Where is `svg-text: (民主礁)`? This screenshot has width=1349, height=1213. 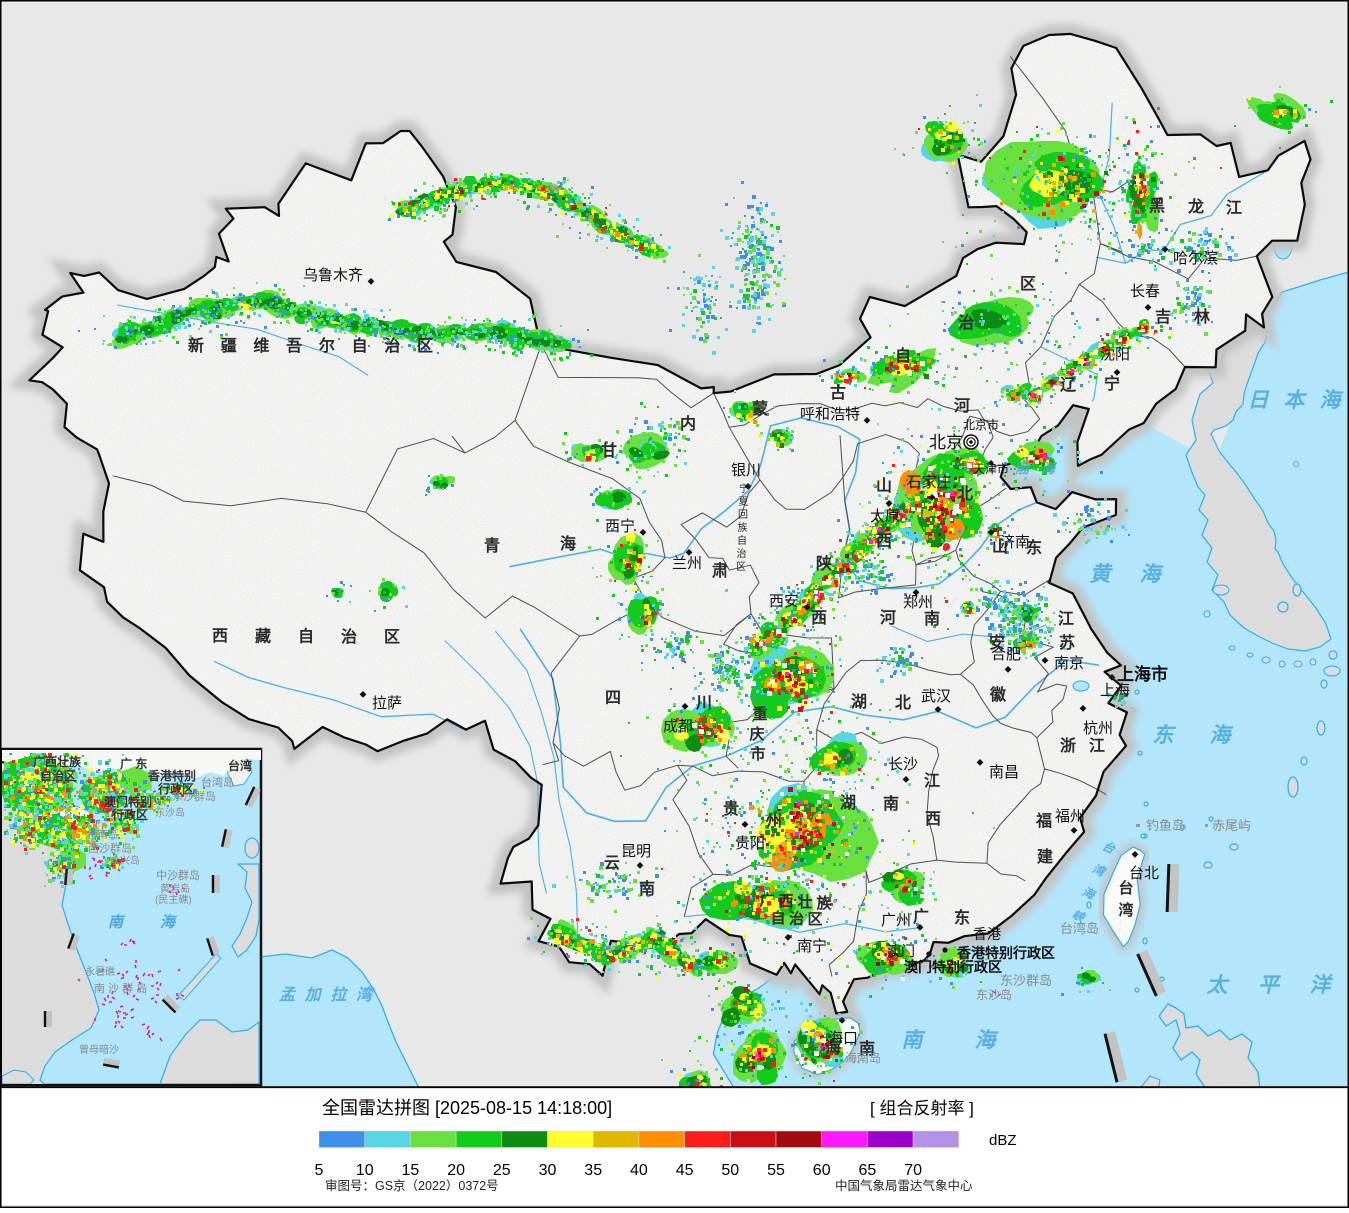 svg-text: (民主礁) is located at coordinates (173, 899).